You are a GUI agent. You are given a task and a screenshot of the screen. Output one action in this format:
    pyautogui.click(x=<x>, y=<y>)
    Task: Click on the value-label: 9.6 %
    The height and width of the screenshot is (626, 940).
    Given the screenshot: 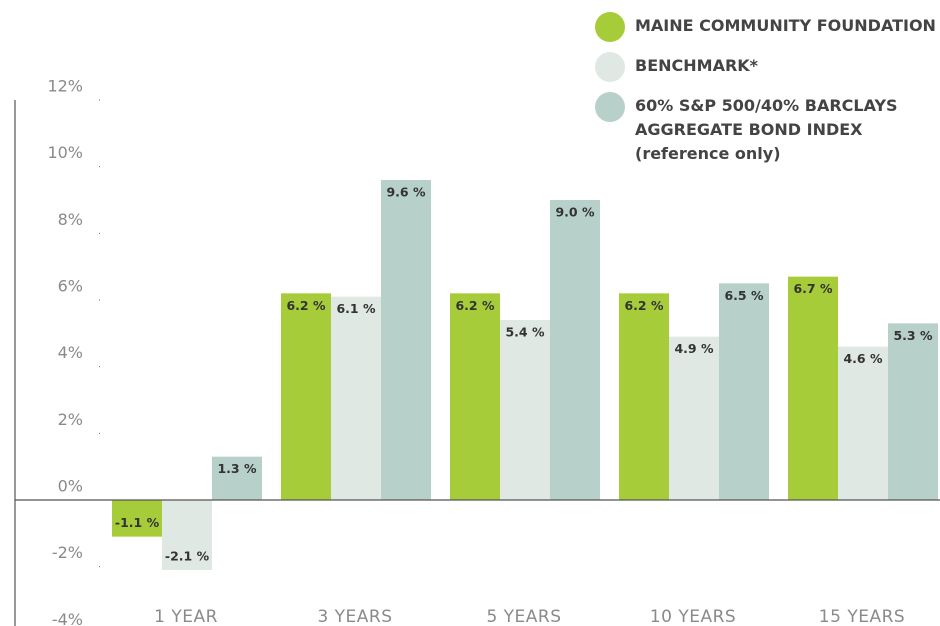 What is the action you would take?
    pyautogui.click(x=405, y=192)
    